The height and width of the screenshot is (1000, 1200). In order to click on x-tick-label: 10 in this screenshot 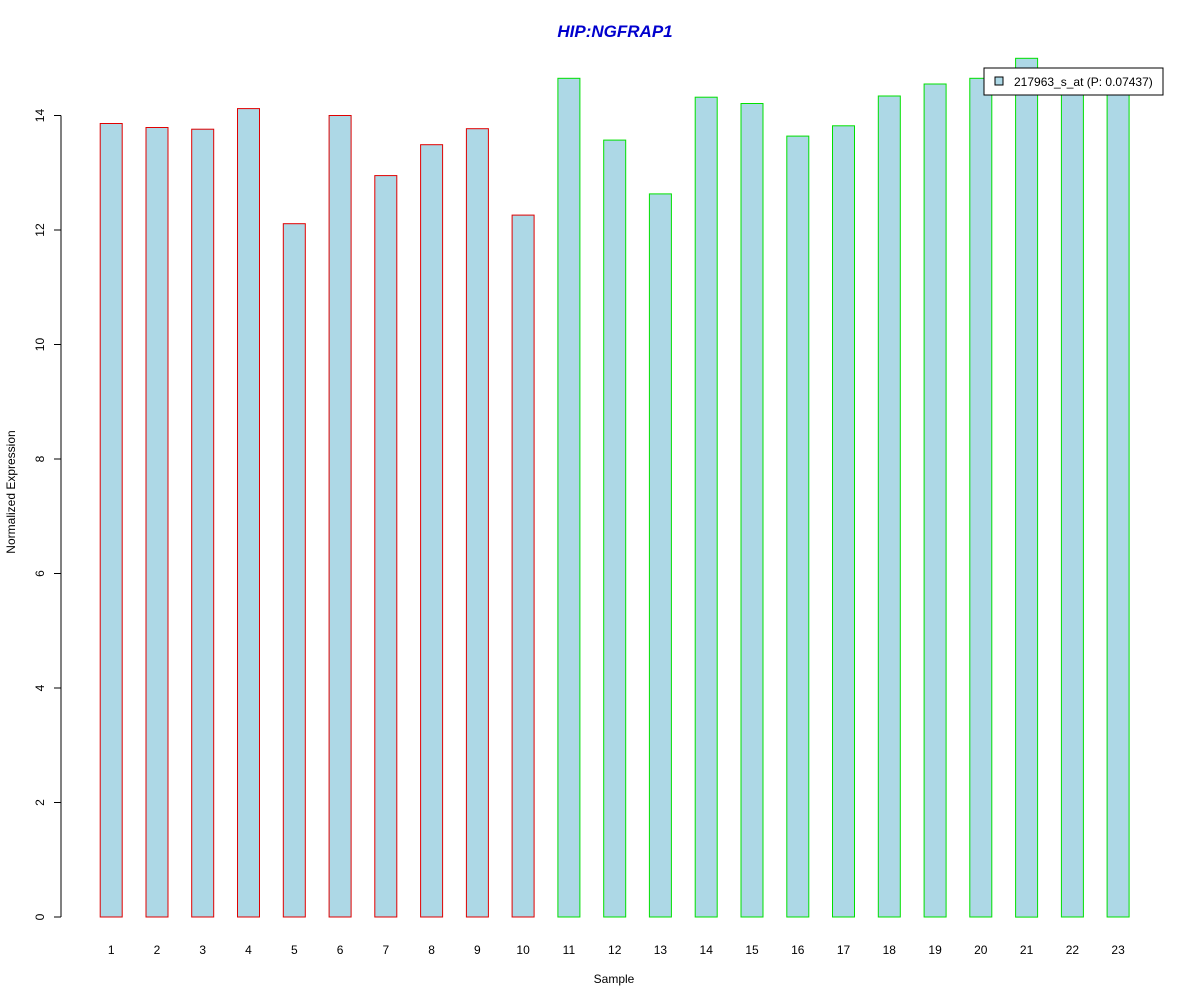, I will do `click(523, 950)`.